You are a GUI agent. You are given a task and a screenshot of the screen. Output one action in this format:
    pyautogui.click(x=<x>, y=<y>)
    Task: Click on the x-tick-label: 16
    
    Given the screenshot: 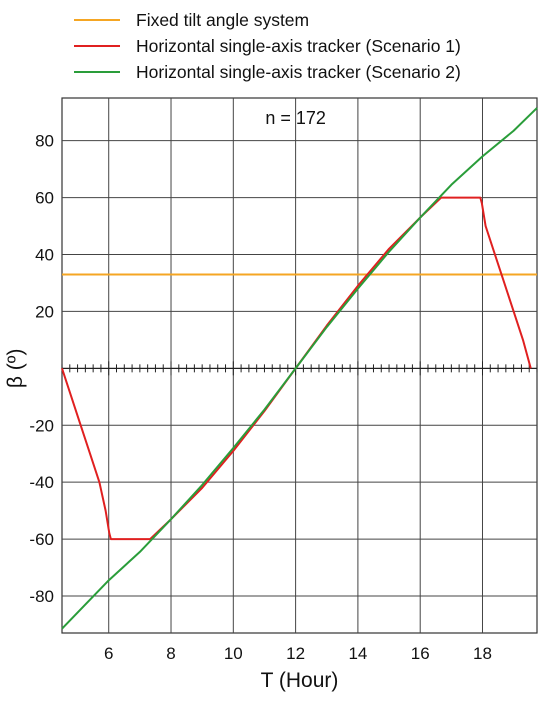 What is the action you would take?
    pyautogui.click(x=420, y=653)
    